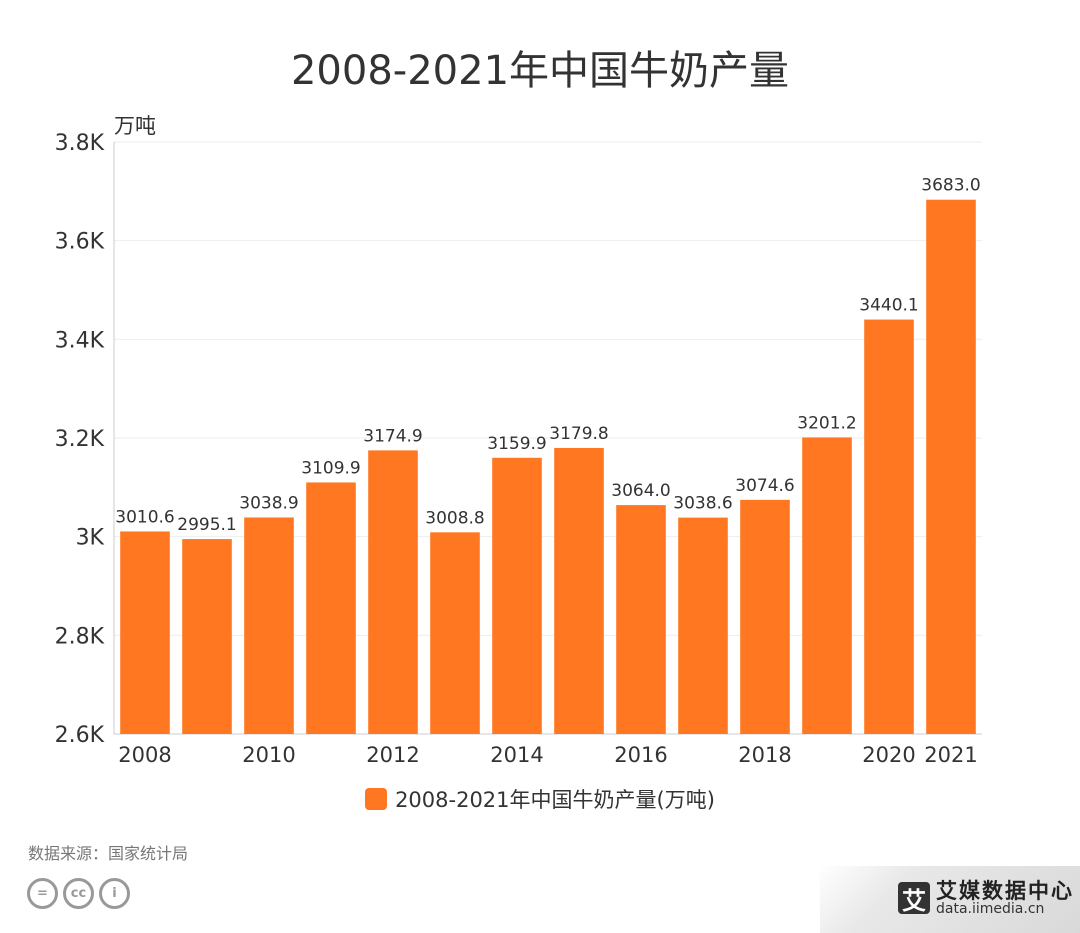 The height and width of the screenshot is (933, 1080). I want to click on bar-value-label: 3683.0, so click(950, 186).